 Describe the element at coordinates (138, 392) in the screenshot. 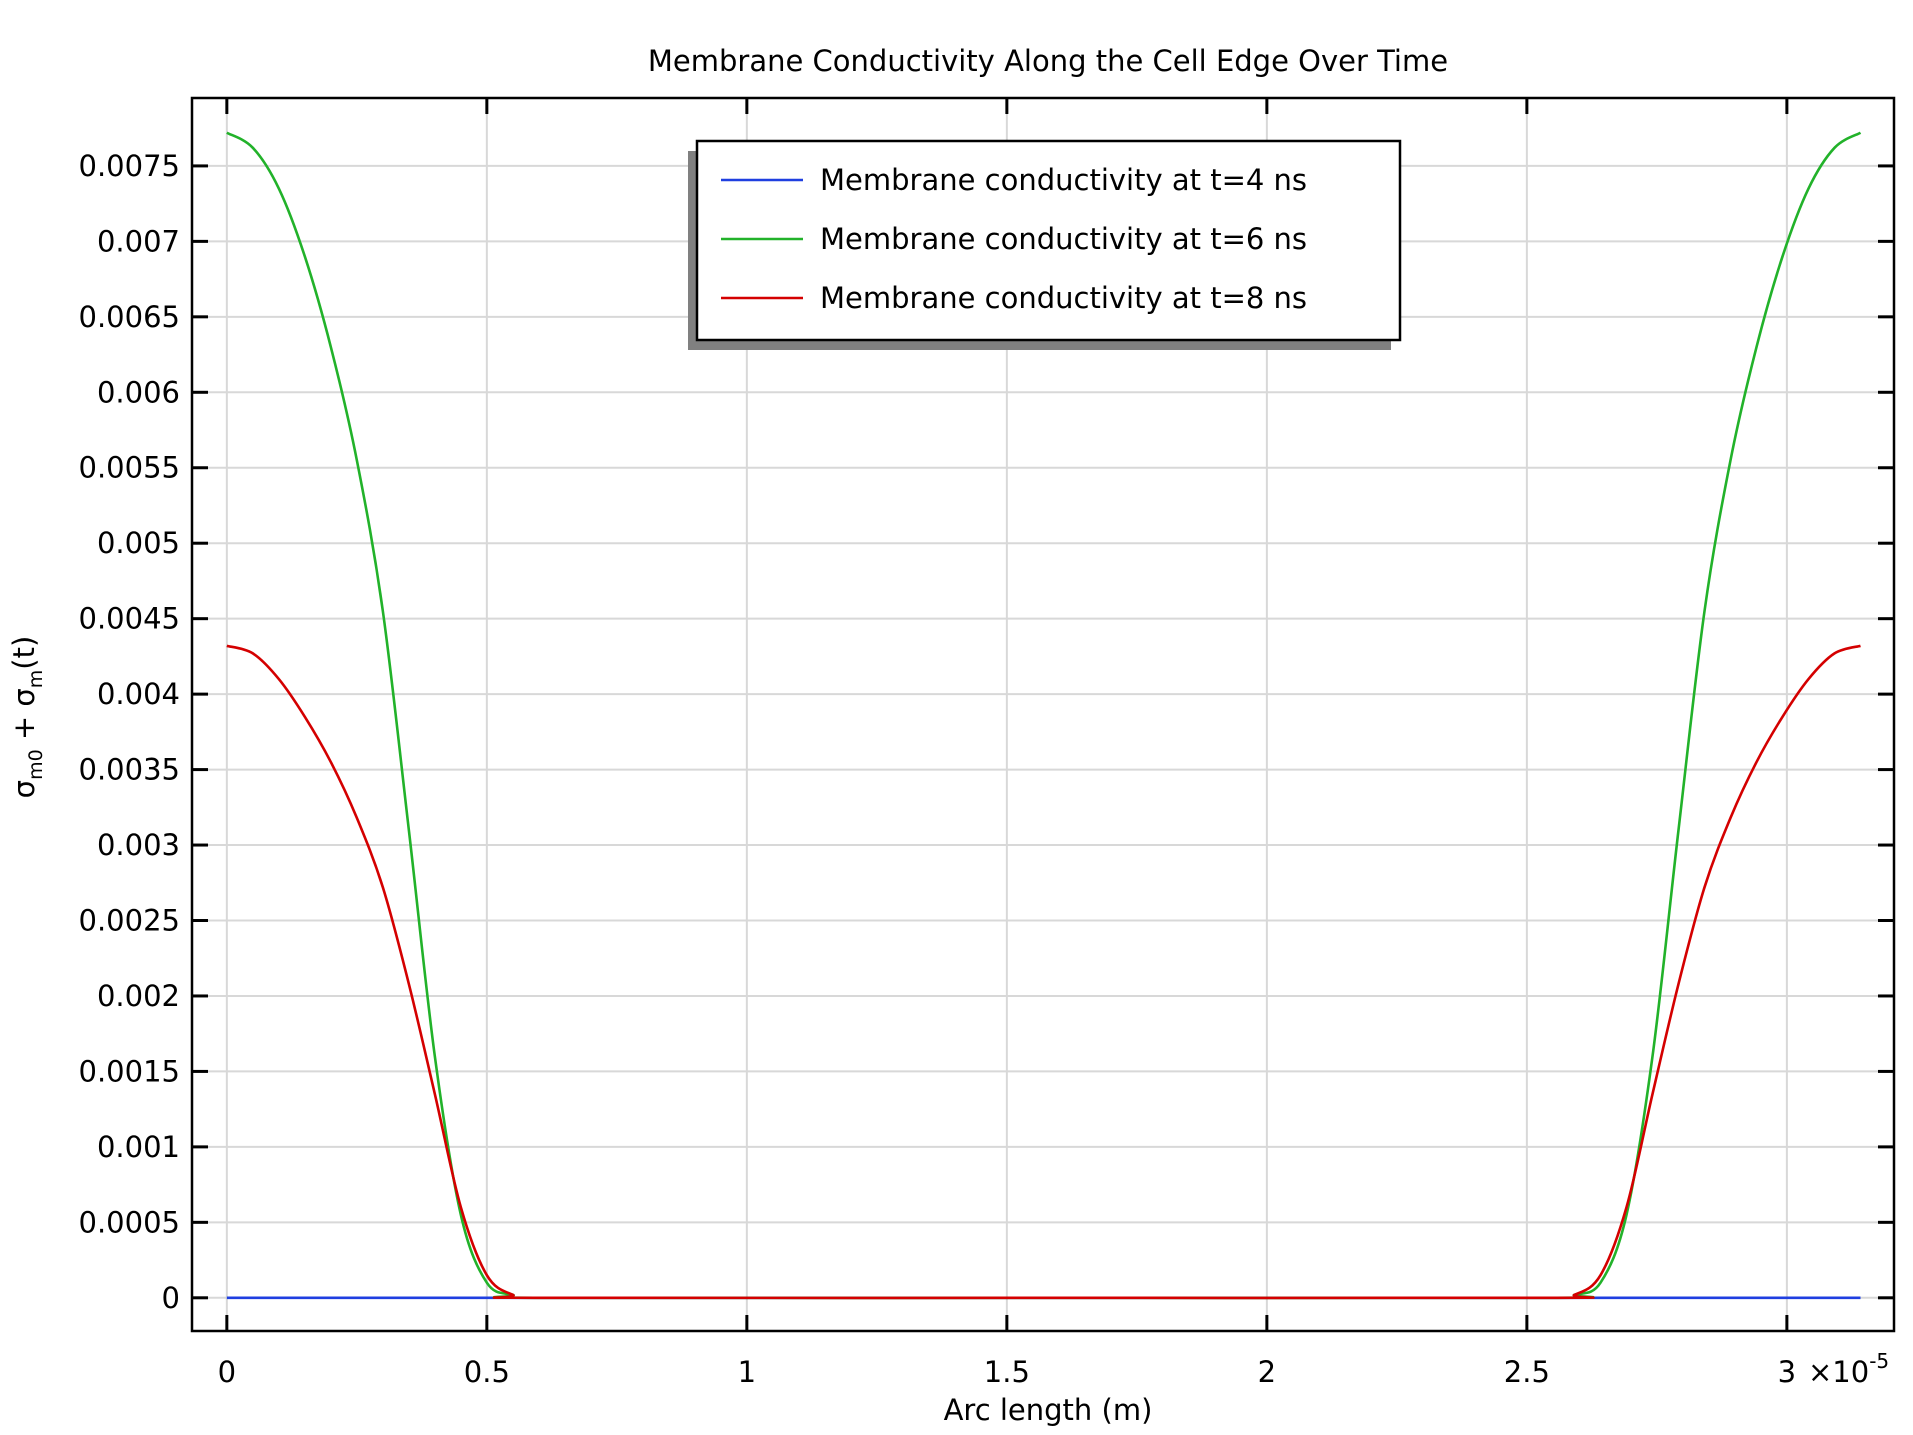

I see `y-tick-label: 0.006` at that location.